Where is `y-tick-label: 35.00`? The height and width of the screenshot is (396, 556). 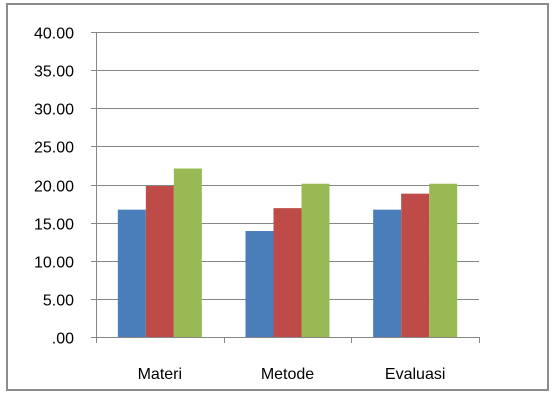 y-tick-label: 35.00 is located at coordinates (54, 72).